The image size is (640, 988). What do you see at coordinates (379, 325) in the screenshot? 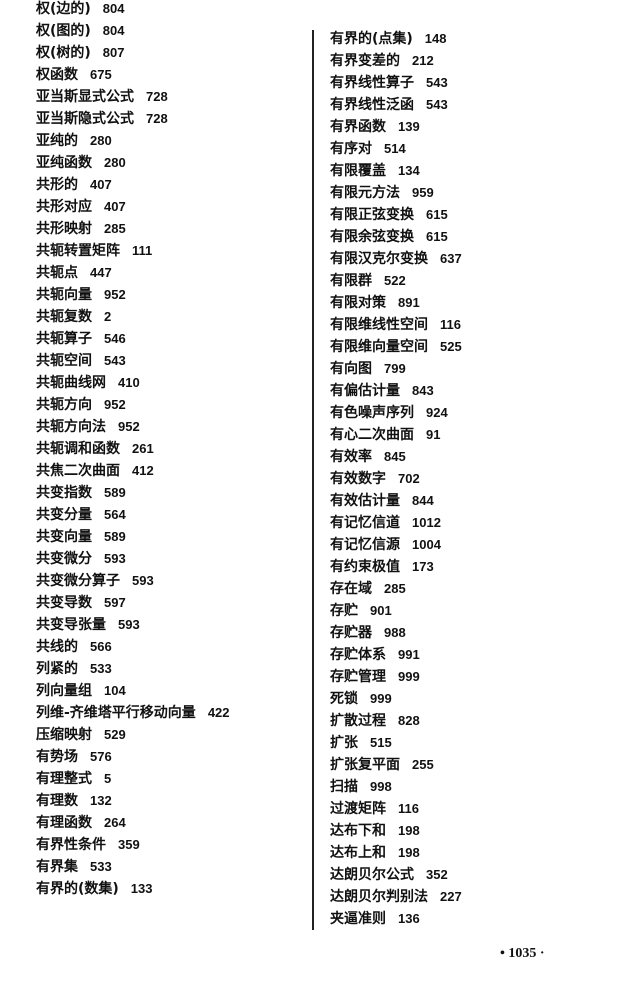
I see `index-term: 有限维线性空间` at bounding box center [379, 325].